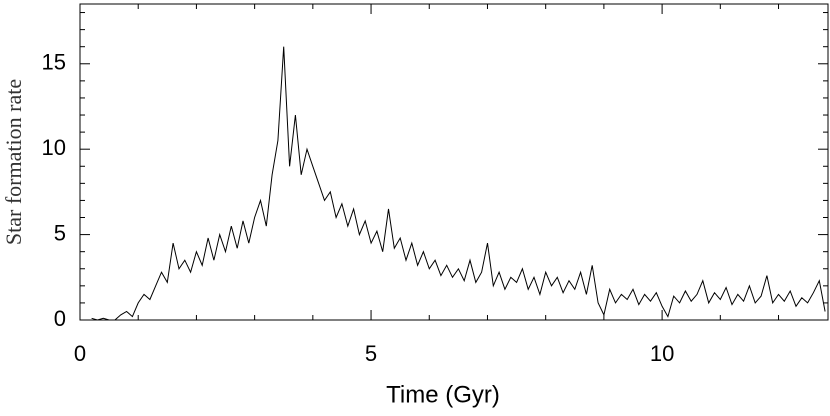 The image size is (830, 416). I want to click on x-tick-label: 5, so click(371, 353).